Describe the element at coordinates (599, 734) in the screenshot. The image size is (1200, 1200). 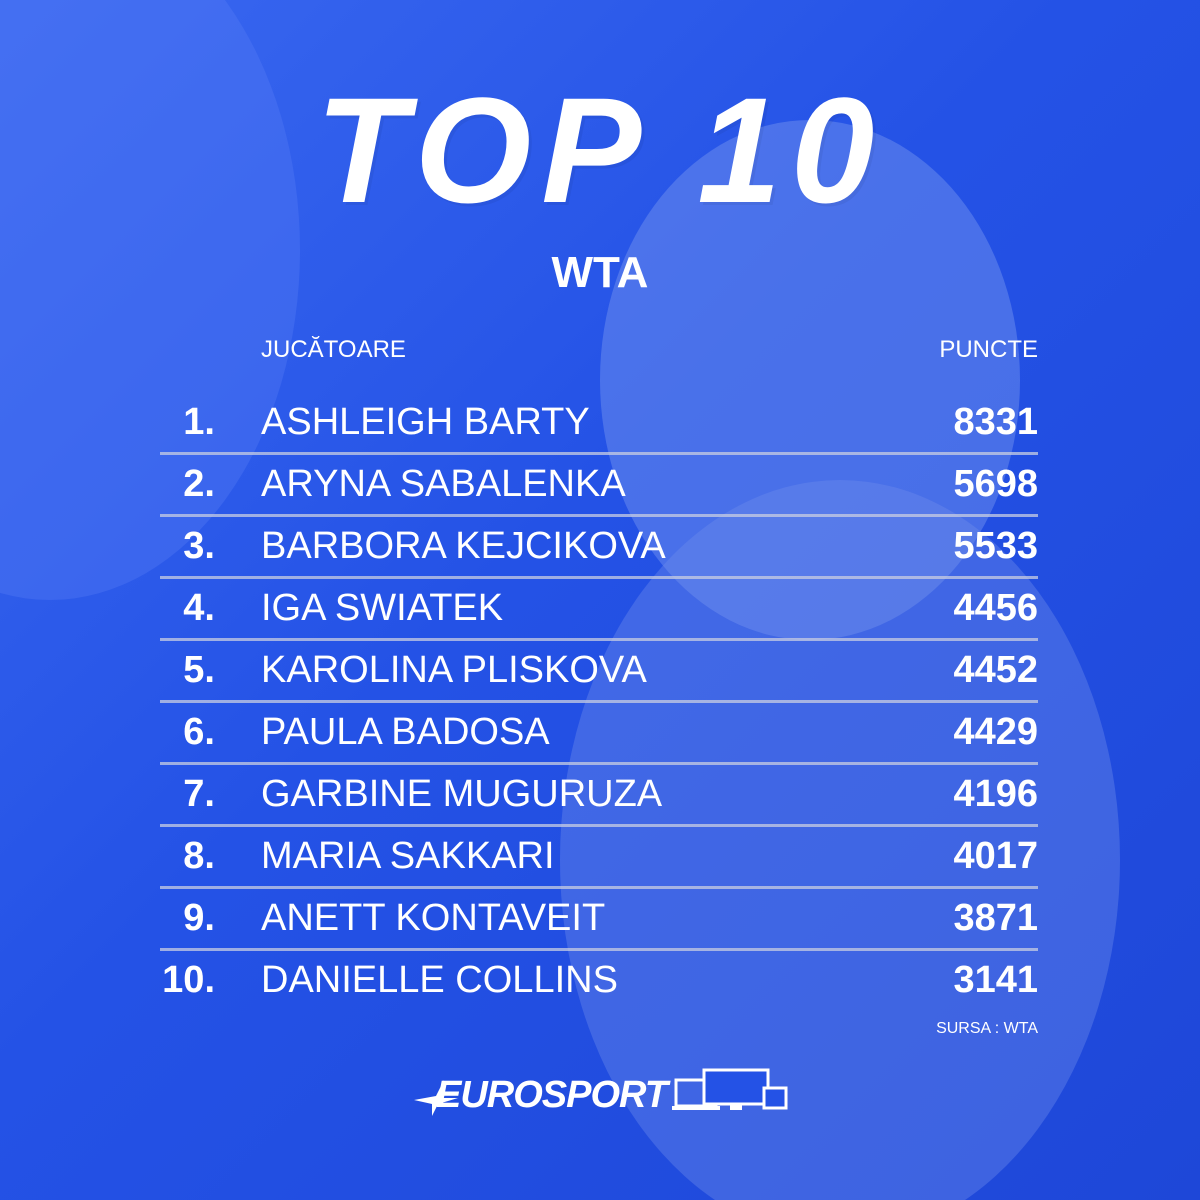
I see `table-row: 6. PAULA BADOSA 4429` at that location.